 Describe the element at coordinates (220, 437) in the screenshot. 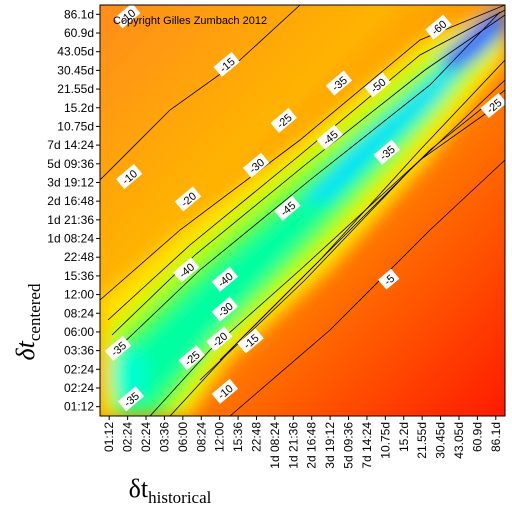

I see `x-tick-label: 12:00` at that location.